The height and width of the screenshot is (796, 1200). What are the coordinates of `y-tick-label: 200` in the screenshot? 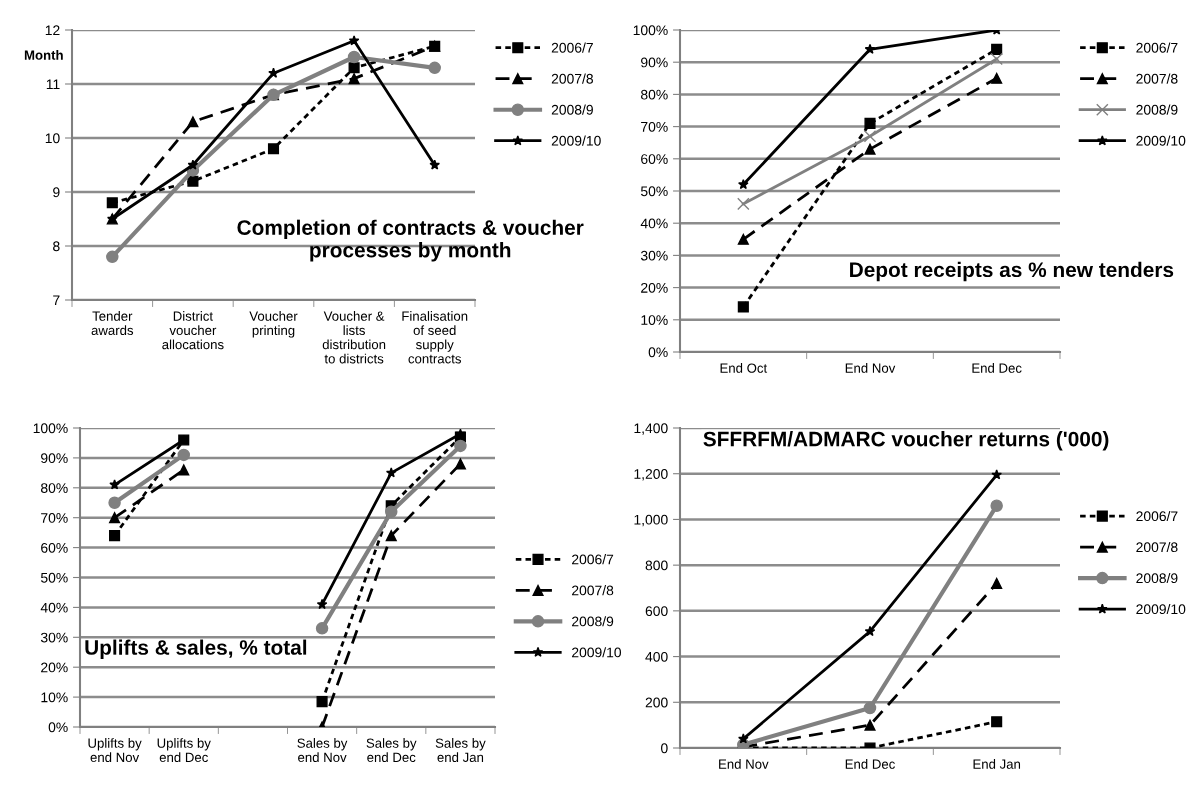 It's located at (656, 702).